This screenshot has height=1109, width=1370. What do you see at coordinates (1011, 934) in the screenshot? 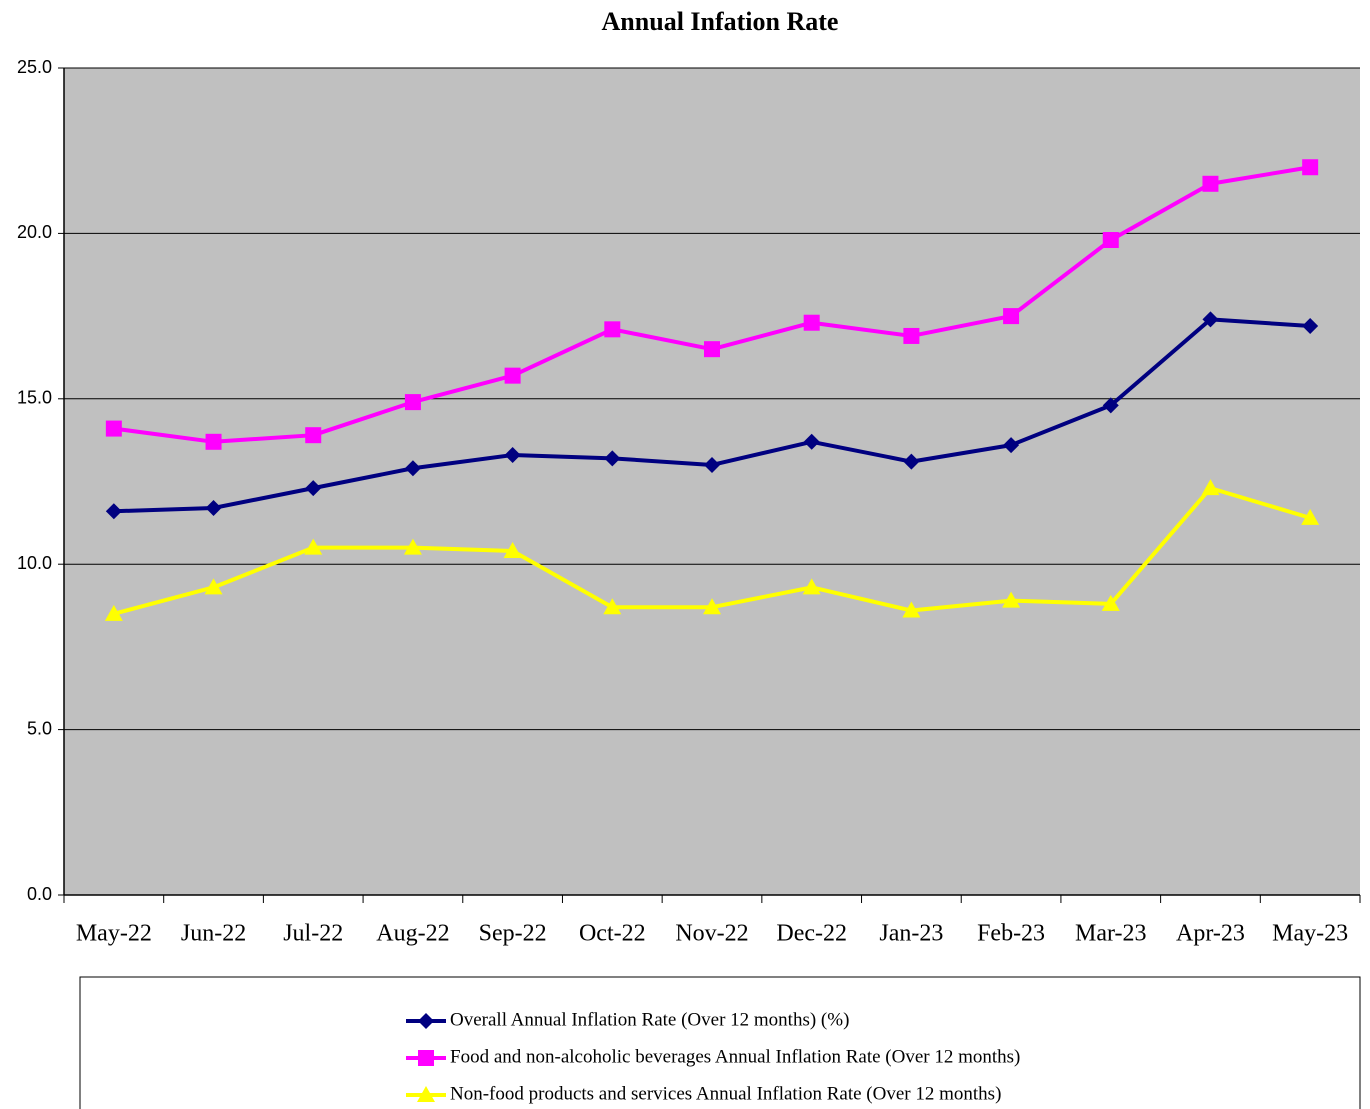
I see `x-tick-label: Feb-23` at bounding box center [1011, 934].